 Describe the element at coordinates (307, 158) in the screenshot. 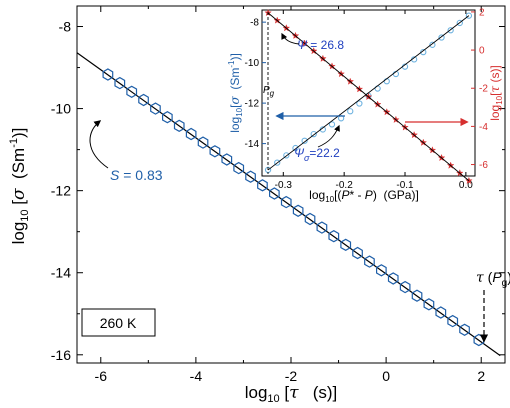

I see `psi-sigma-sub: σ` at that location.